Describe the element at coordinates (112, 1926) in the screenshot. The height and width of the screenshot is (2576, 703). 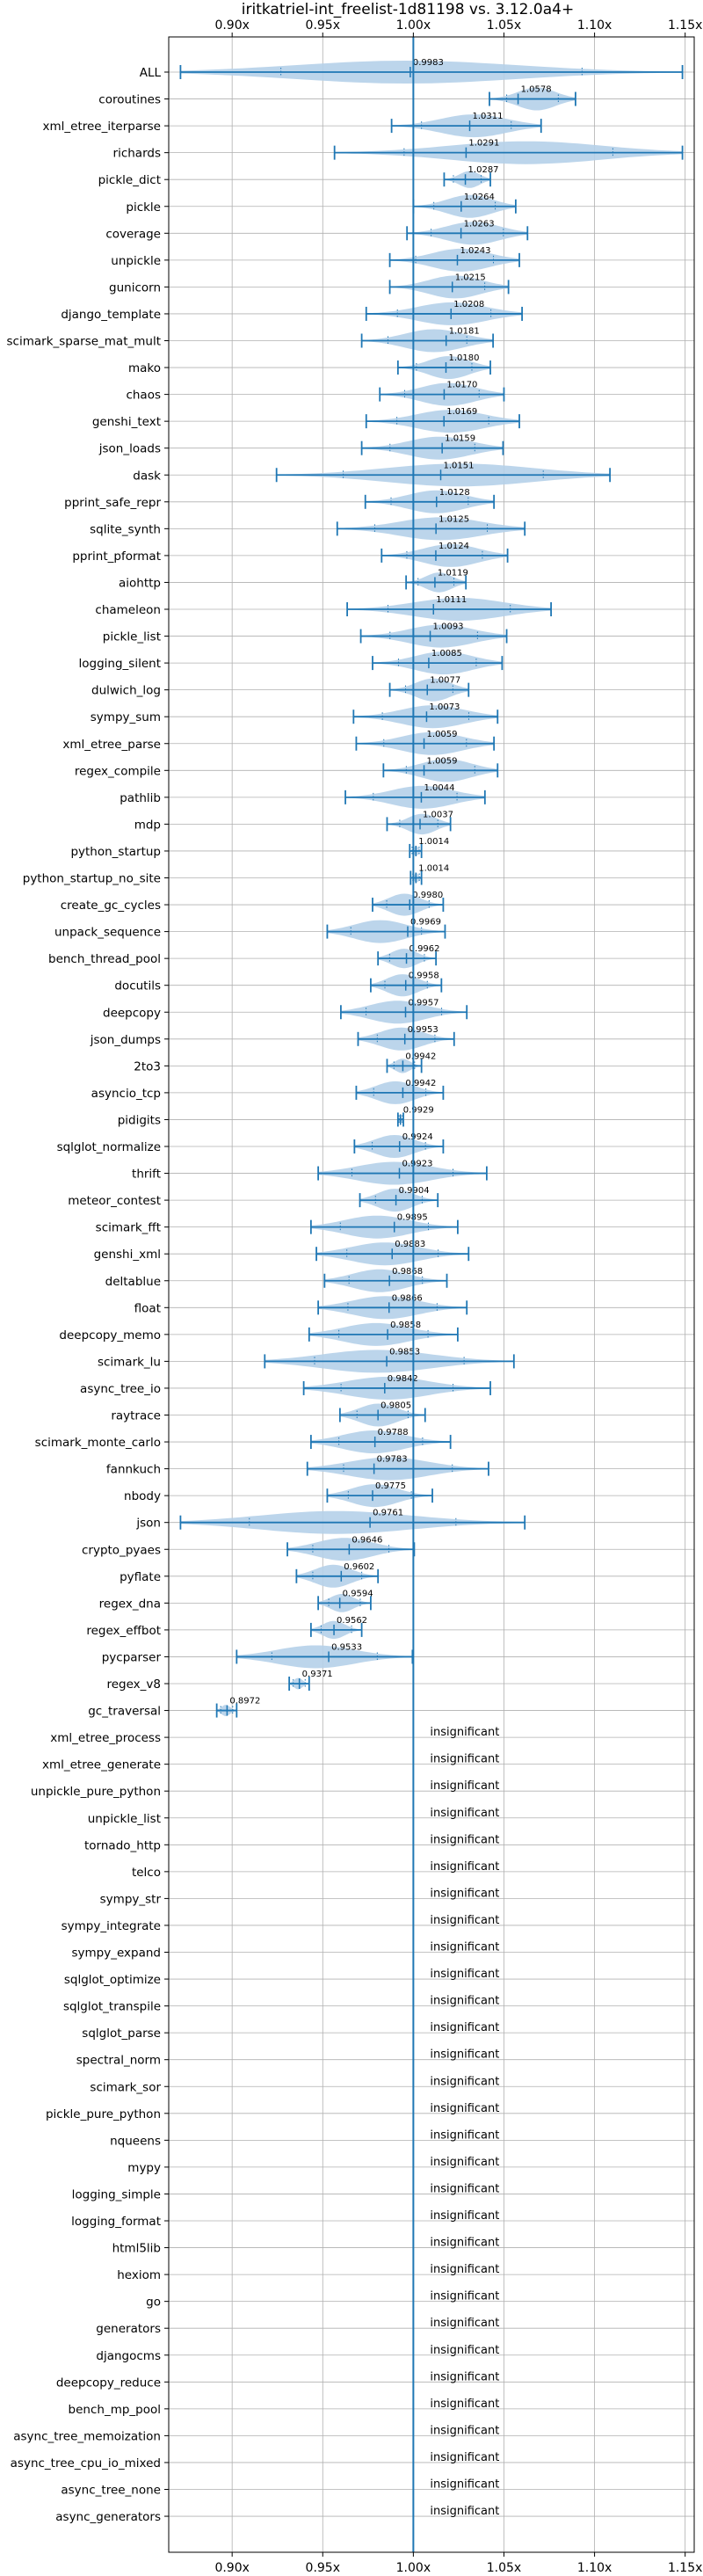
I see `benchmark-name: sympy_integrate` at that location.